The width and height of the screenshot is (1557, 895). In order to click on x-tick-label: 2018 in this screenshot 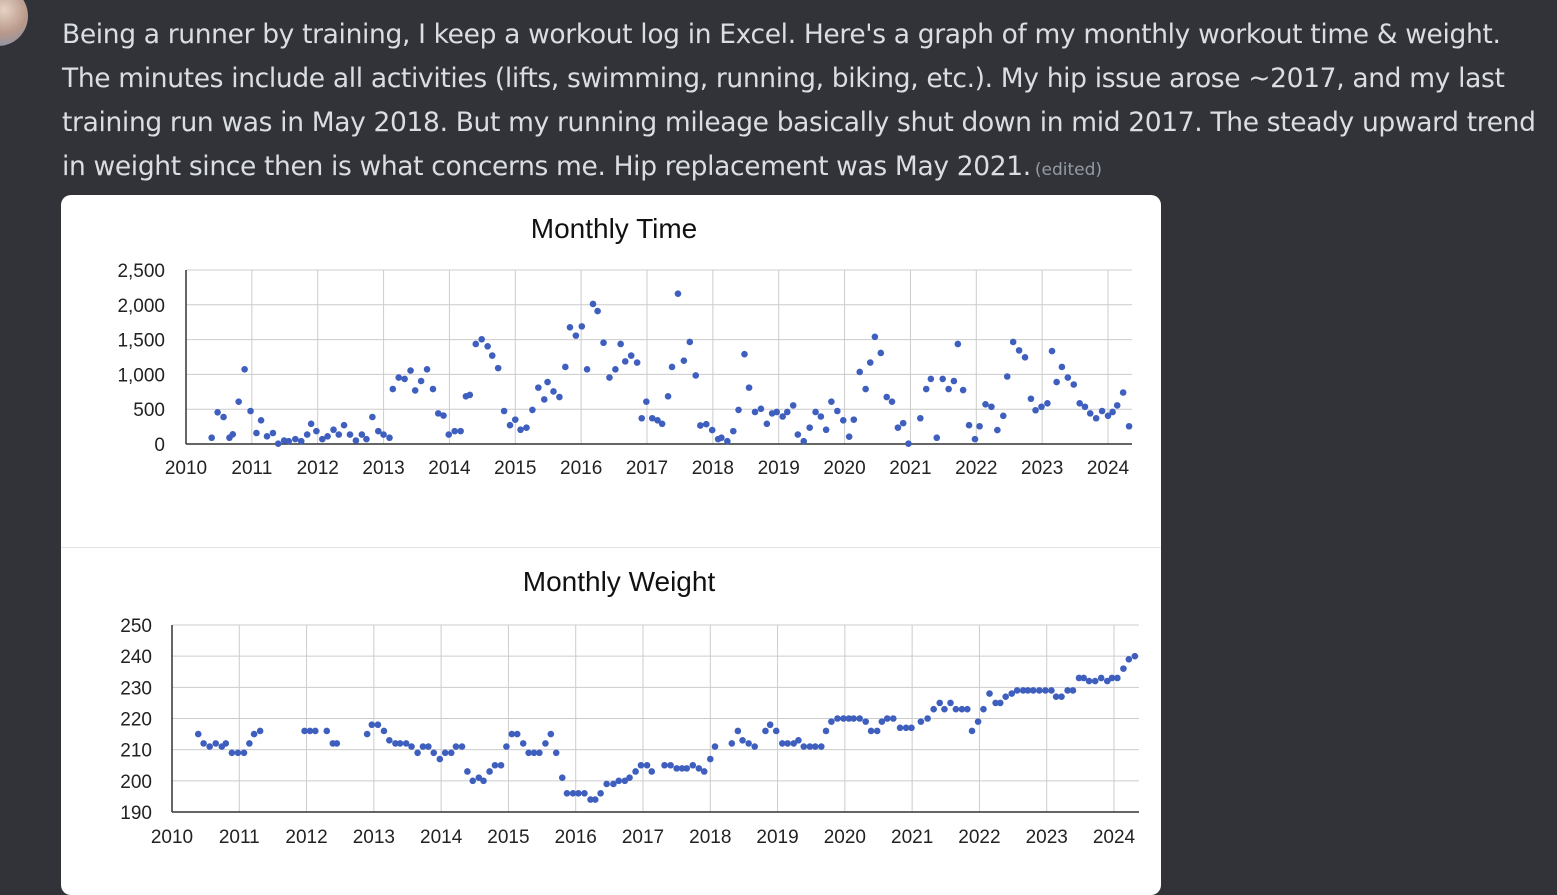, I will do `click(713, 468)`.